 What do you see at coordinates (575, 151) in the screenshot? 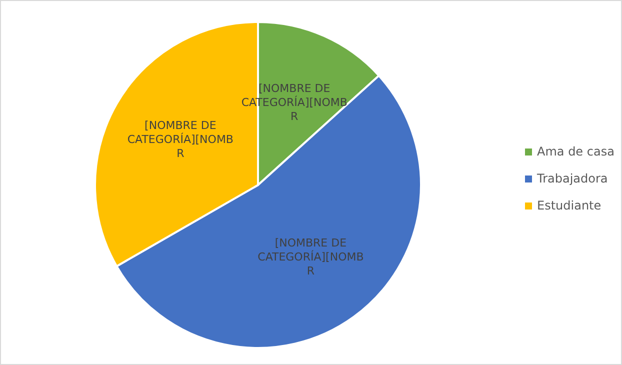
I see `legend-label: Ama de casa` at bounding box center [575, 151].